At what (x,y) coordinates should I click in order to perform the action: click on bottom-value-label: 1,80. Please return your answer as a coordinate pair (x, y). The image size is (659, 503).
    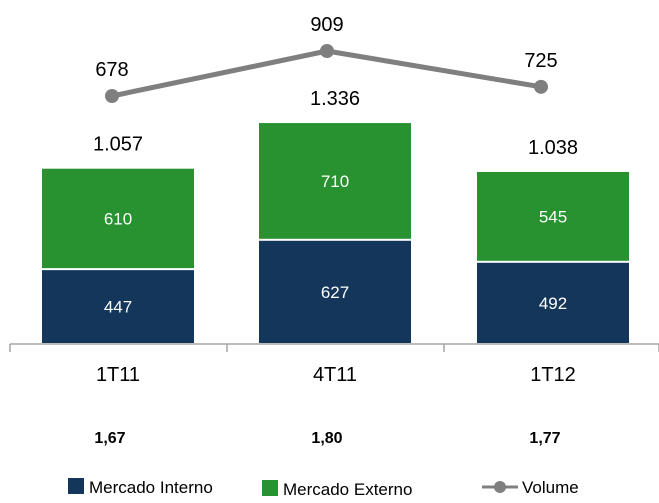
    Looking at the image, I should click on (326, 438).